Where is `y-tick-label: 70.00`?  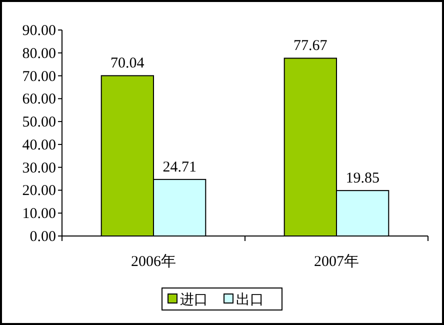
y-tick-label: 70.00 is located at coordinates (39, 76).